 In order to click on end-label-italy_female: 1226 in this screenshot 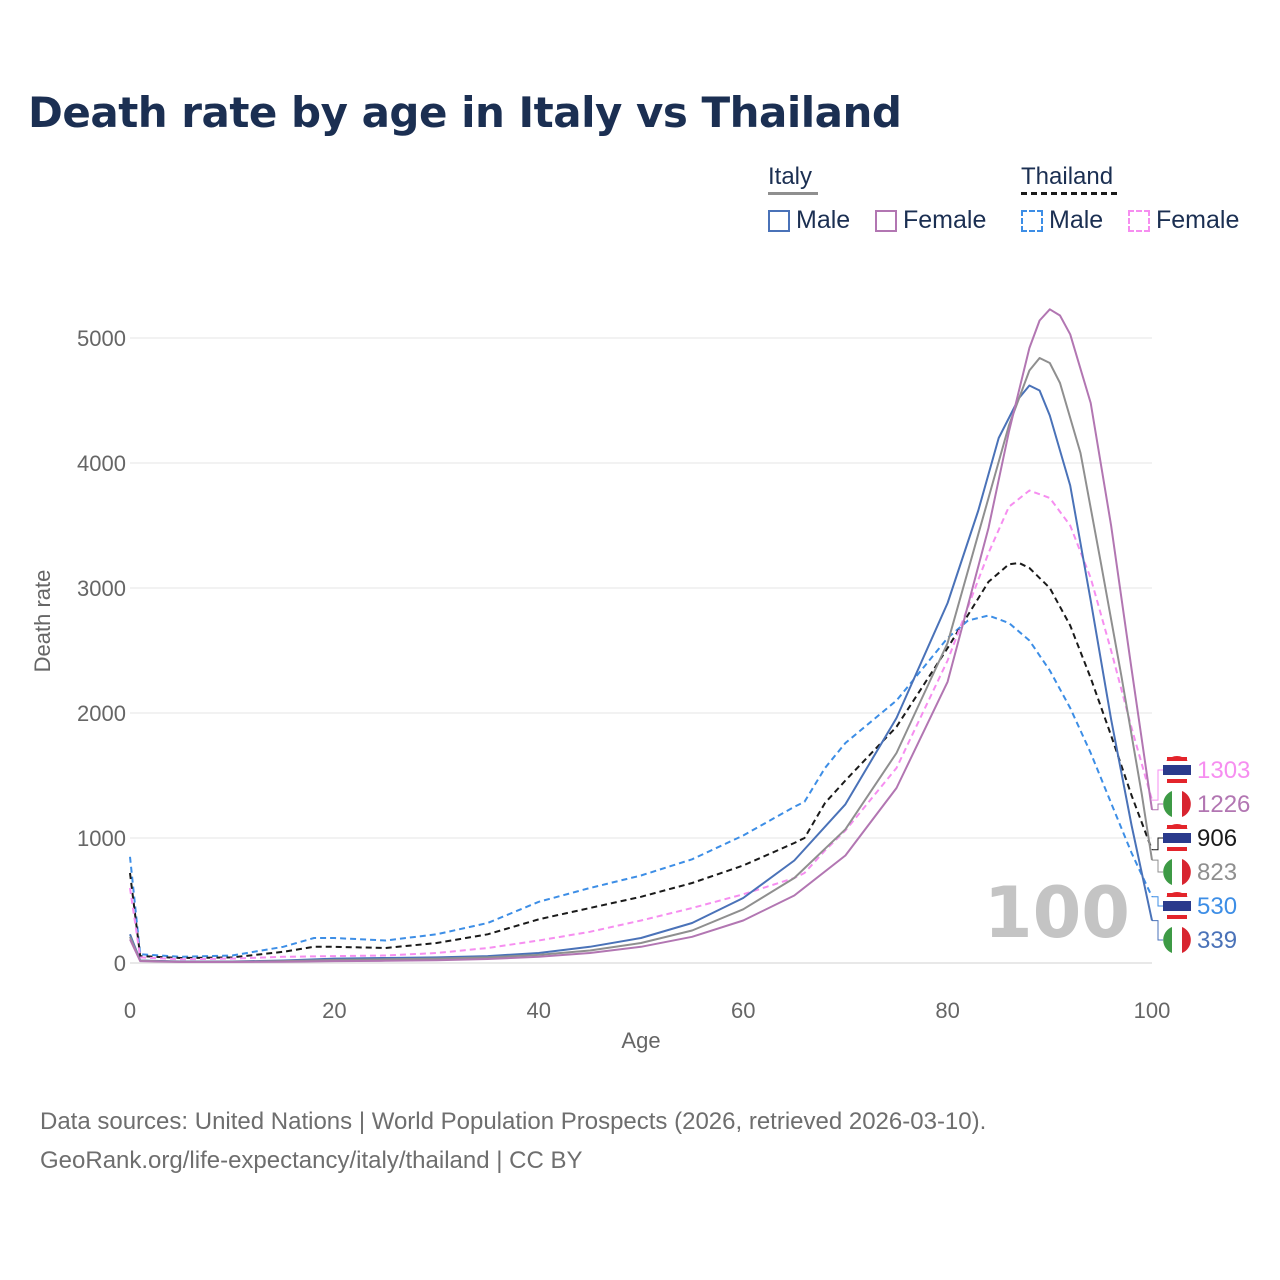, I will do `click(1223, 804)`.